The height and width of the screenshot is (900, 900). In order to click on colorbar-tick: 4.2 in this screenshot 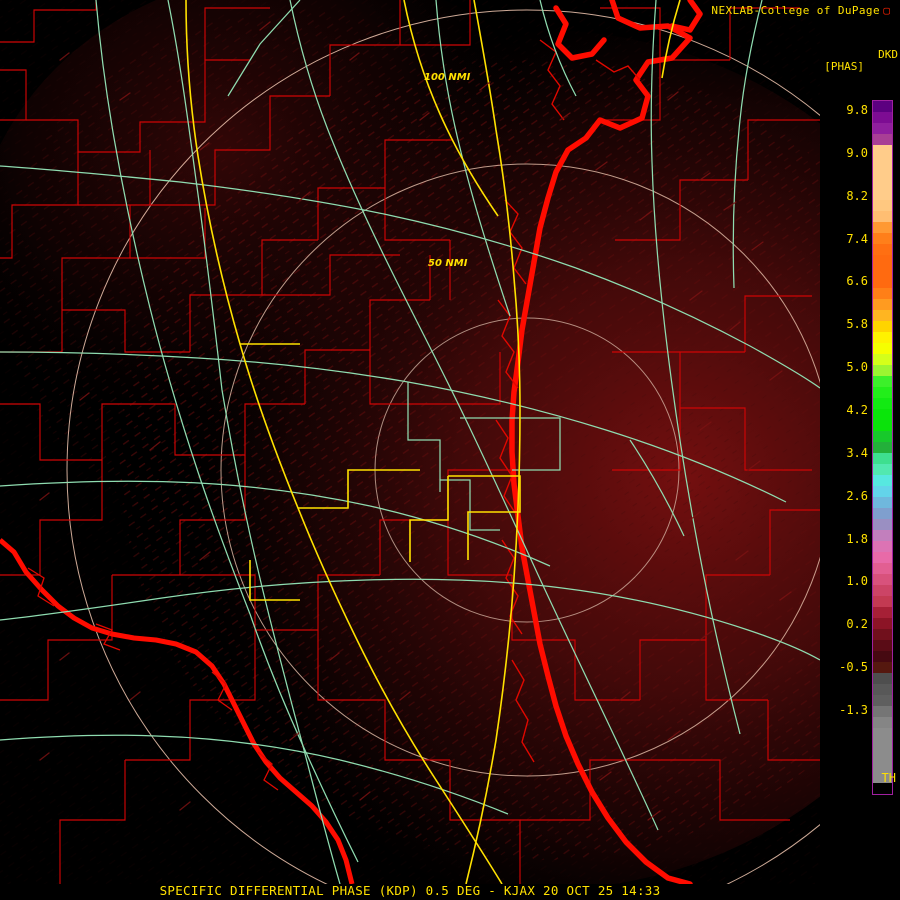, I will do `click(857, 410)`.